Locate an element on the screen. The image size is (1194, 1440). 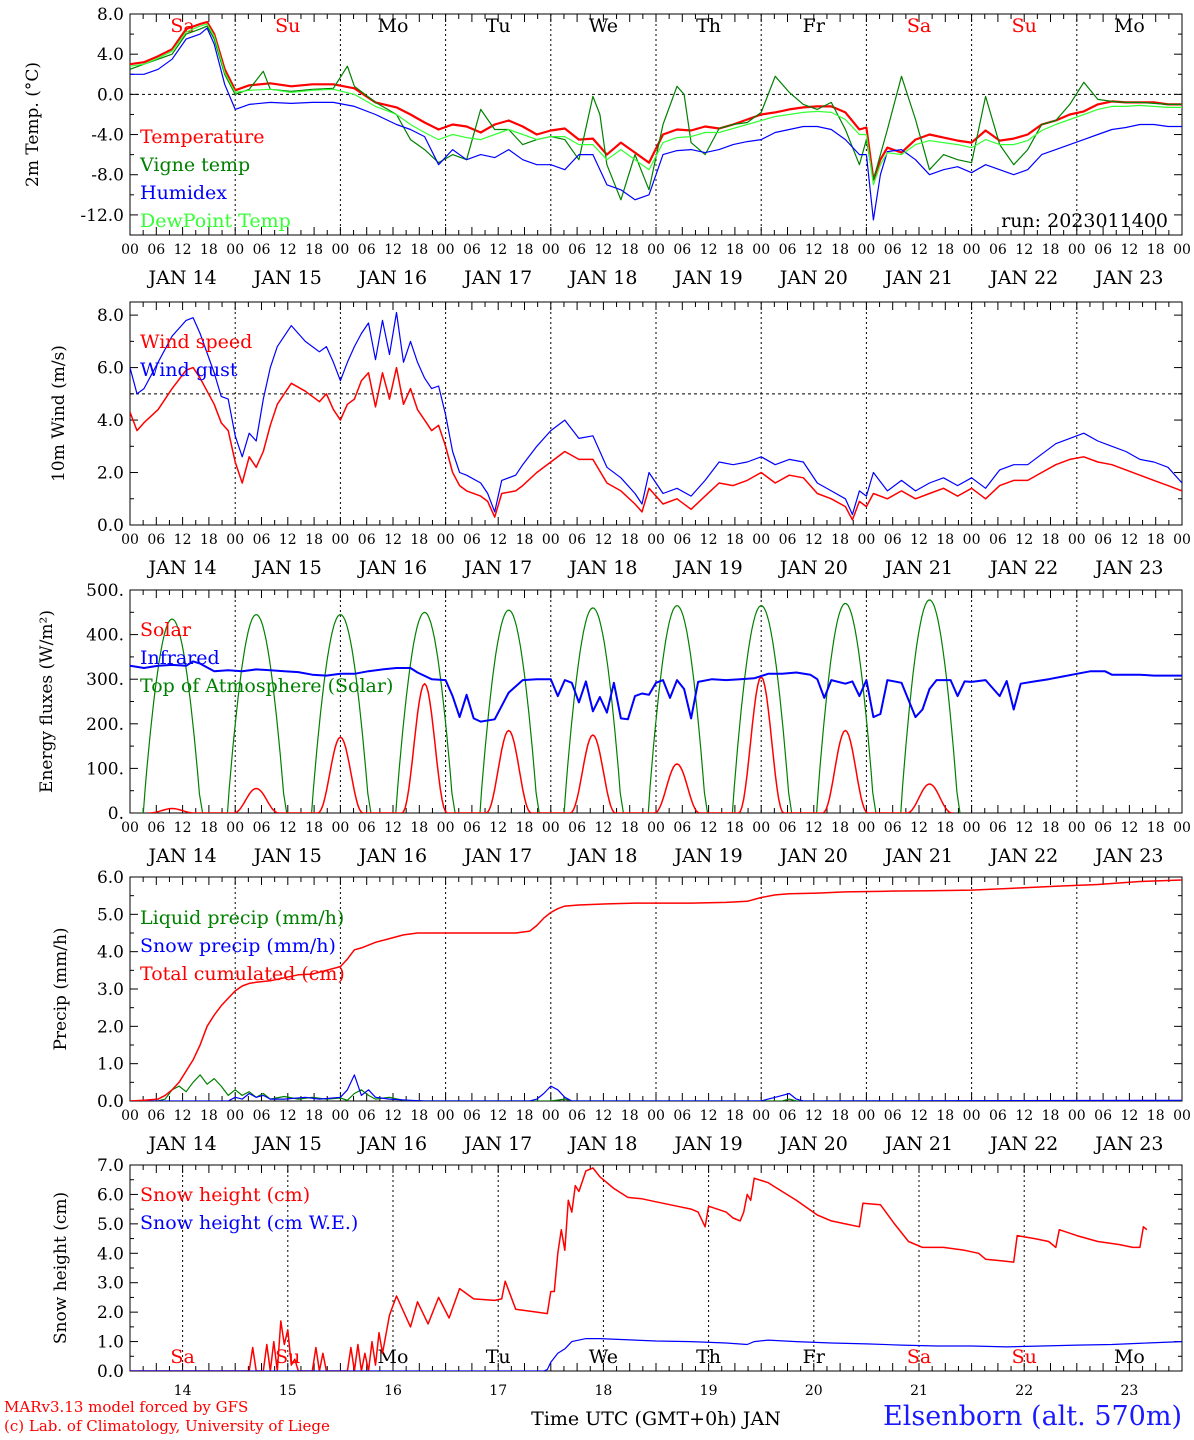
legend-entry: Wind gust is located at coordinates (189, 370).